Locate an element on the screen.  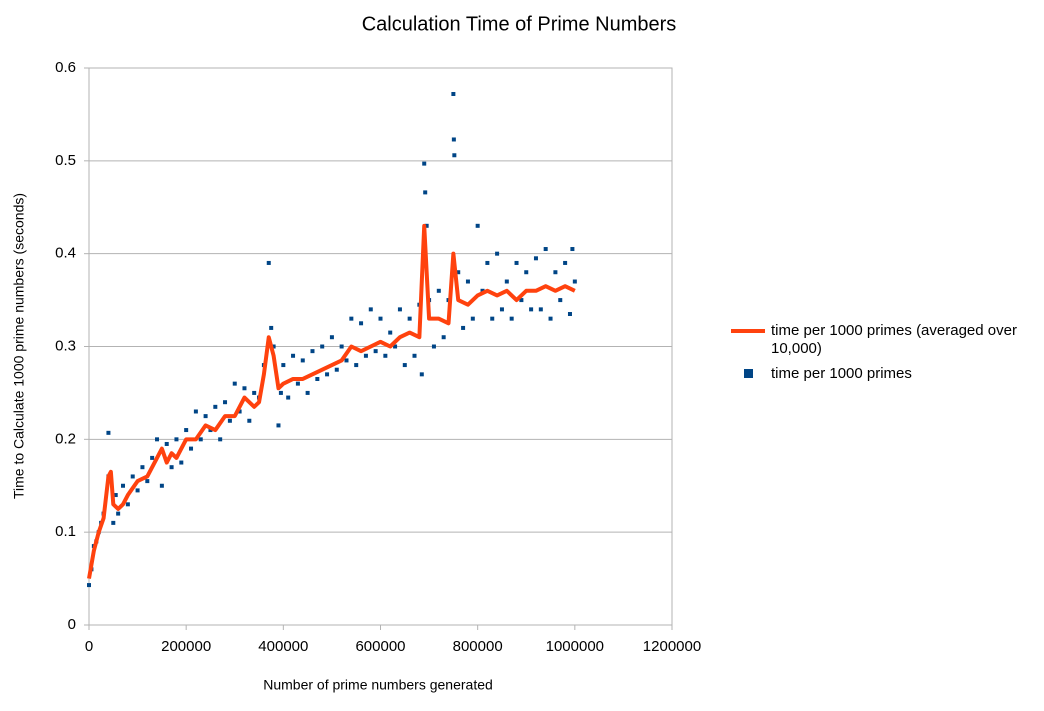
y-tick-label: 0 is located at coordinates (72, 624).